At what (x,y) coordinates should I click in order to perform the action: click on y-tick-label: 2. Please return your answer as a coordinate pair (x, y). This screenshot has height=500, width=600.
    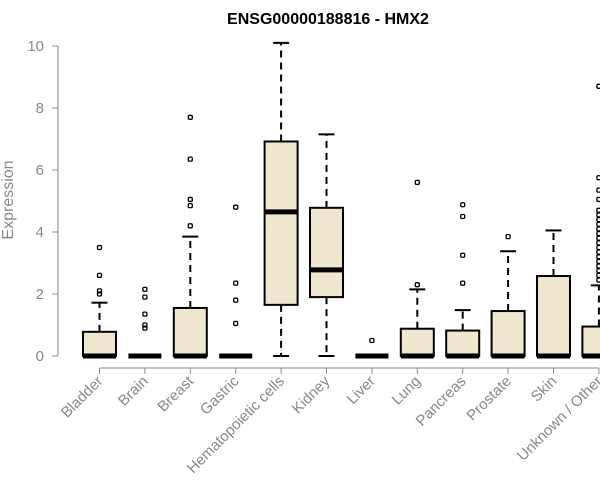
    Looking at the image, I should click on (40, 294).